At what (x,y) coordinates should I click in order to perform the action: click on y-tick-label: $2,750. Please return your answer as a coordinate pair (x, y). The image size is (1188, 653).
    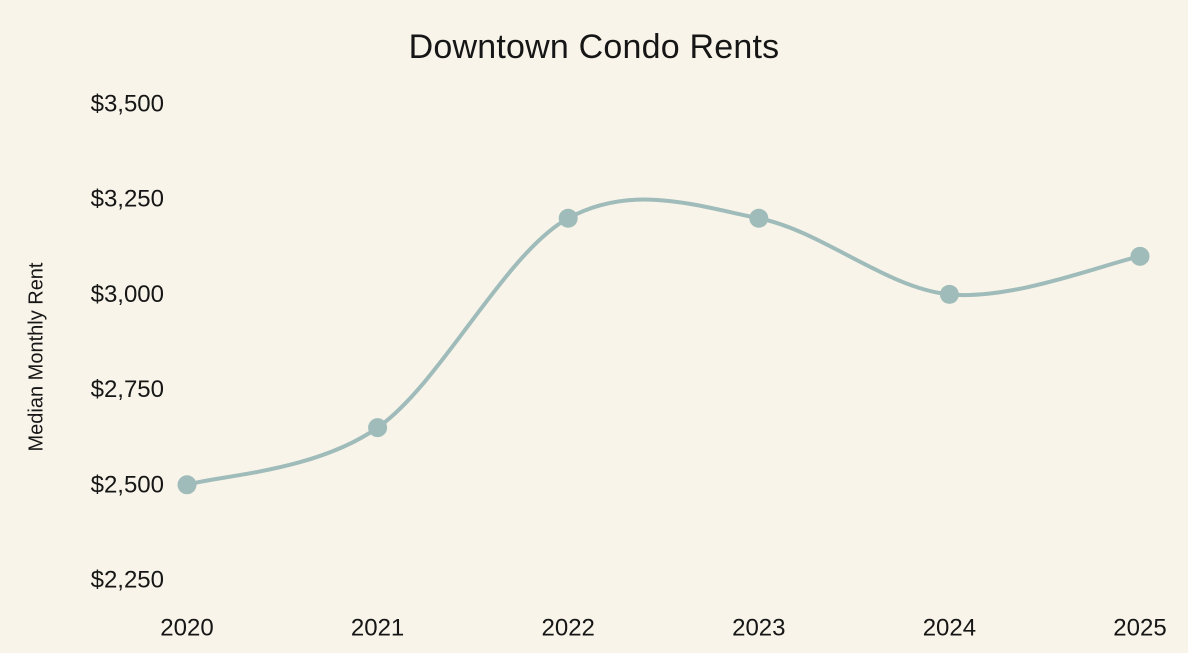
    Looking at the image, I should click on (127, 389).